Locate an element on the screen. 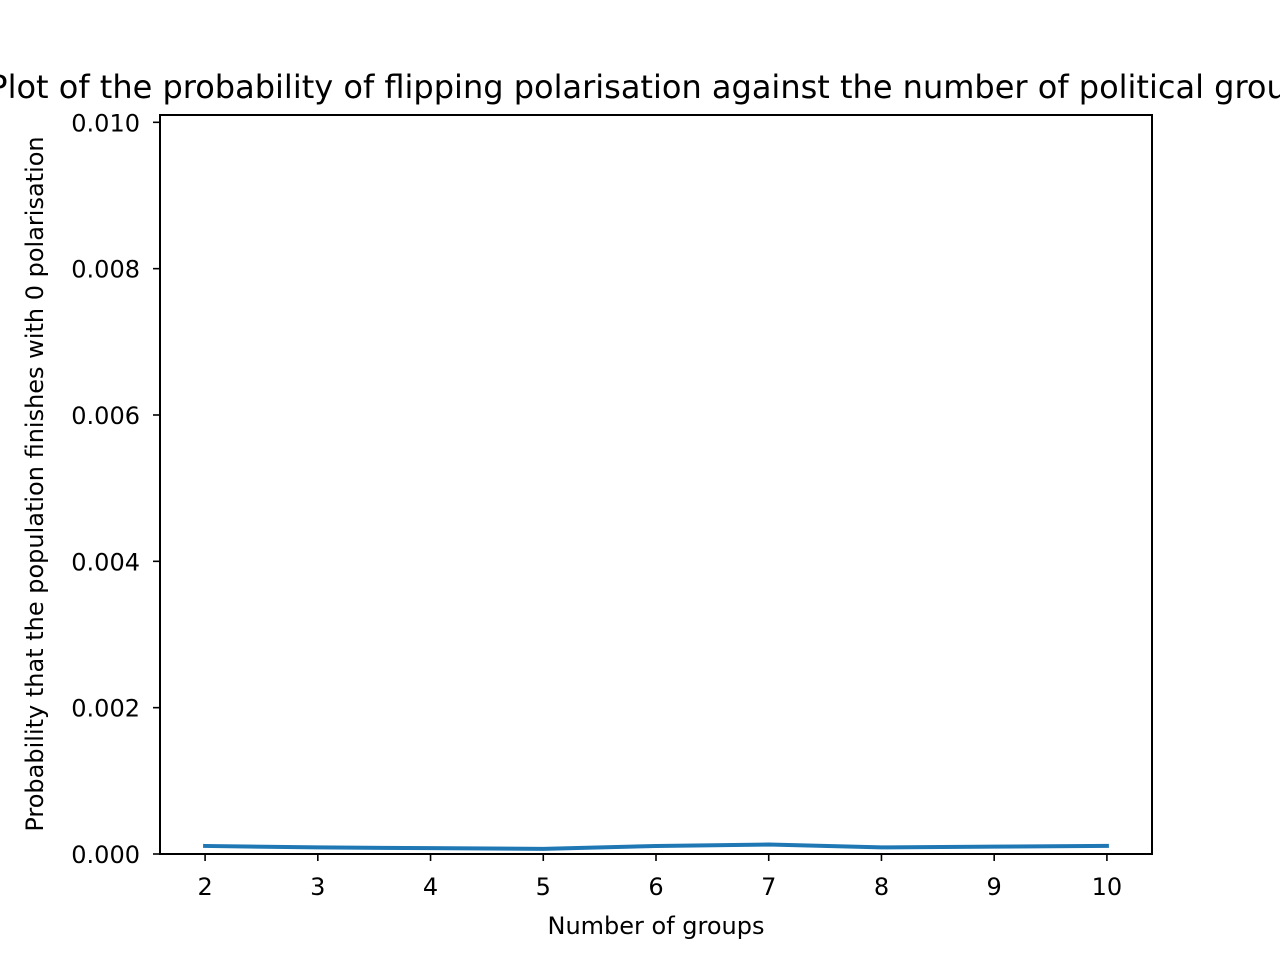 This screenshot has height=960, width=1280. y-tick-label: 0.010 is located at coordinates (105, 123).